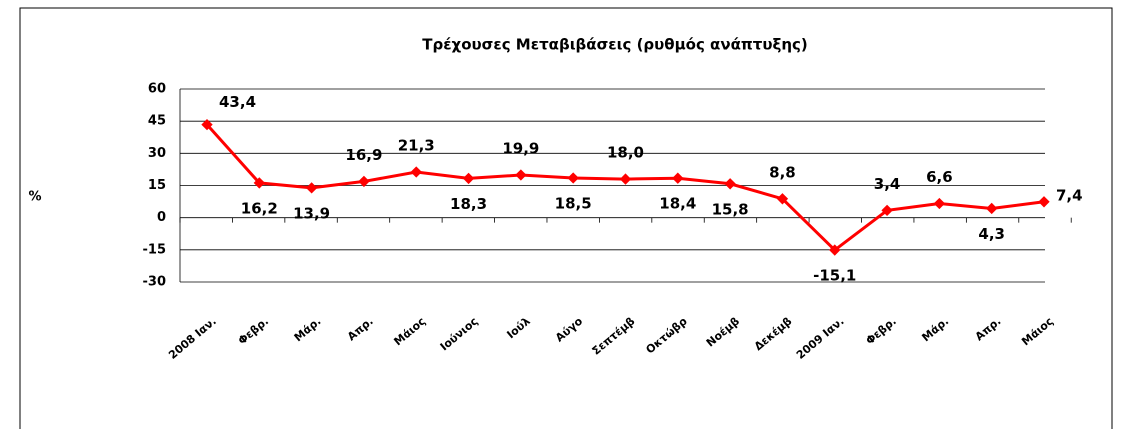 The image size is (1127, 429). What do you see at coordinates (887, 184) in the screenshot?
I see `value-label: 3,4` at bounding box center [887, 184].